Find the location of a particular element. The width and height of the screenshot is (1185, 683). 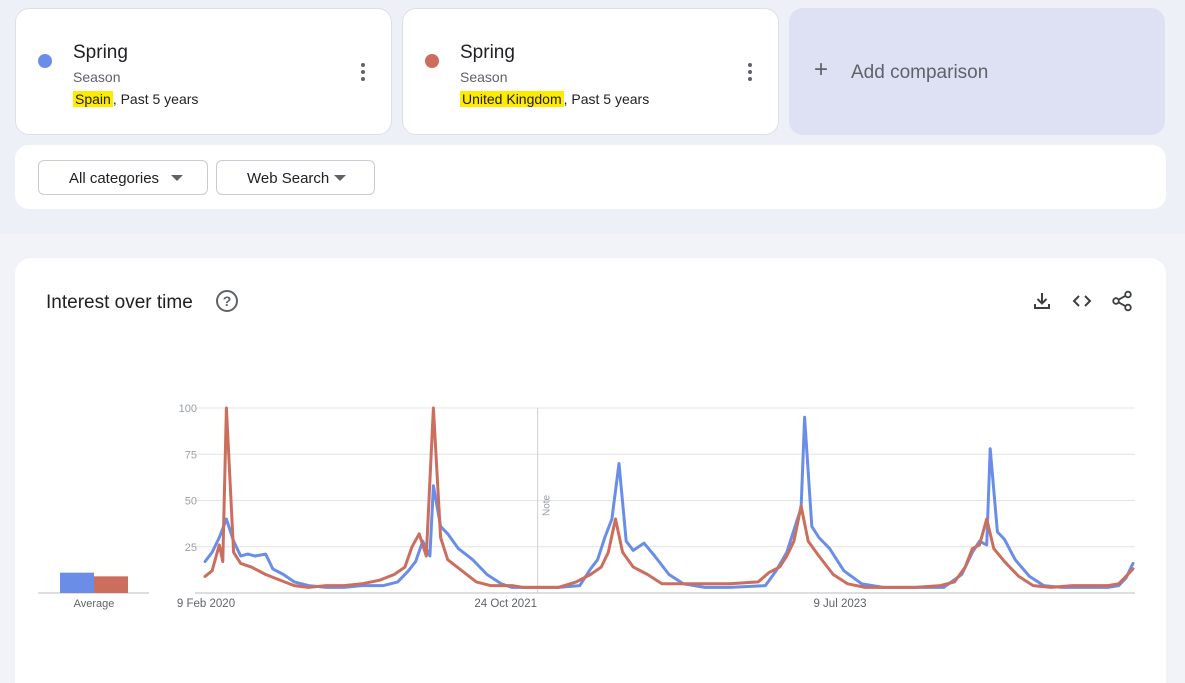

y-tick-label: 100 is located at coordinates (188, 409).